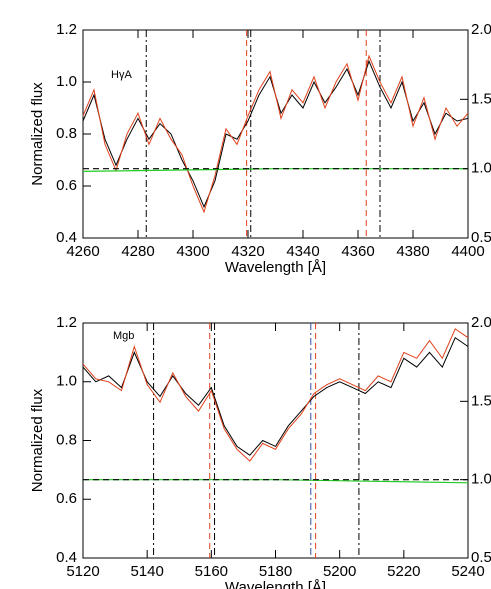  I want to click on x-tick-label: 4400, so click(467, 251).